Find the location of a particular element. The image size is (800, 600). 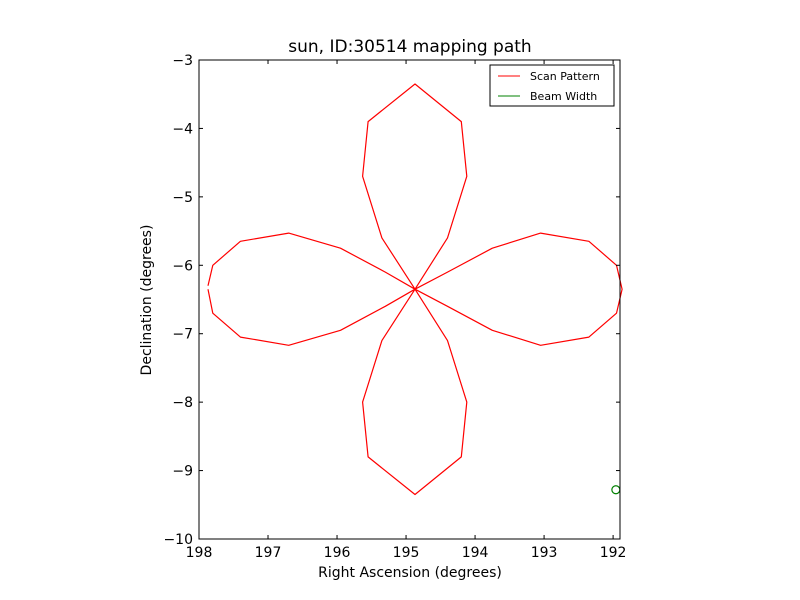

y-tick-label: −7 is located at coordinates (182, 335).